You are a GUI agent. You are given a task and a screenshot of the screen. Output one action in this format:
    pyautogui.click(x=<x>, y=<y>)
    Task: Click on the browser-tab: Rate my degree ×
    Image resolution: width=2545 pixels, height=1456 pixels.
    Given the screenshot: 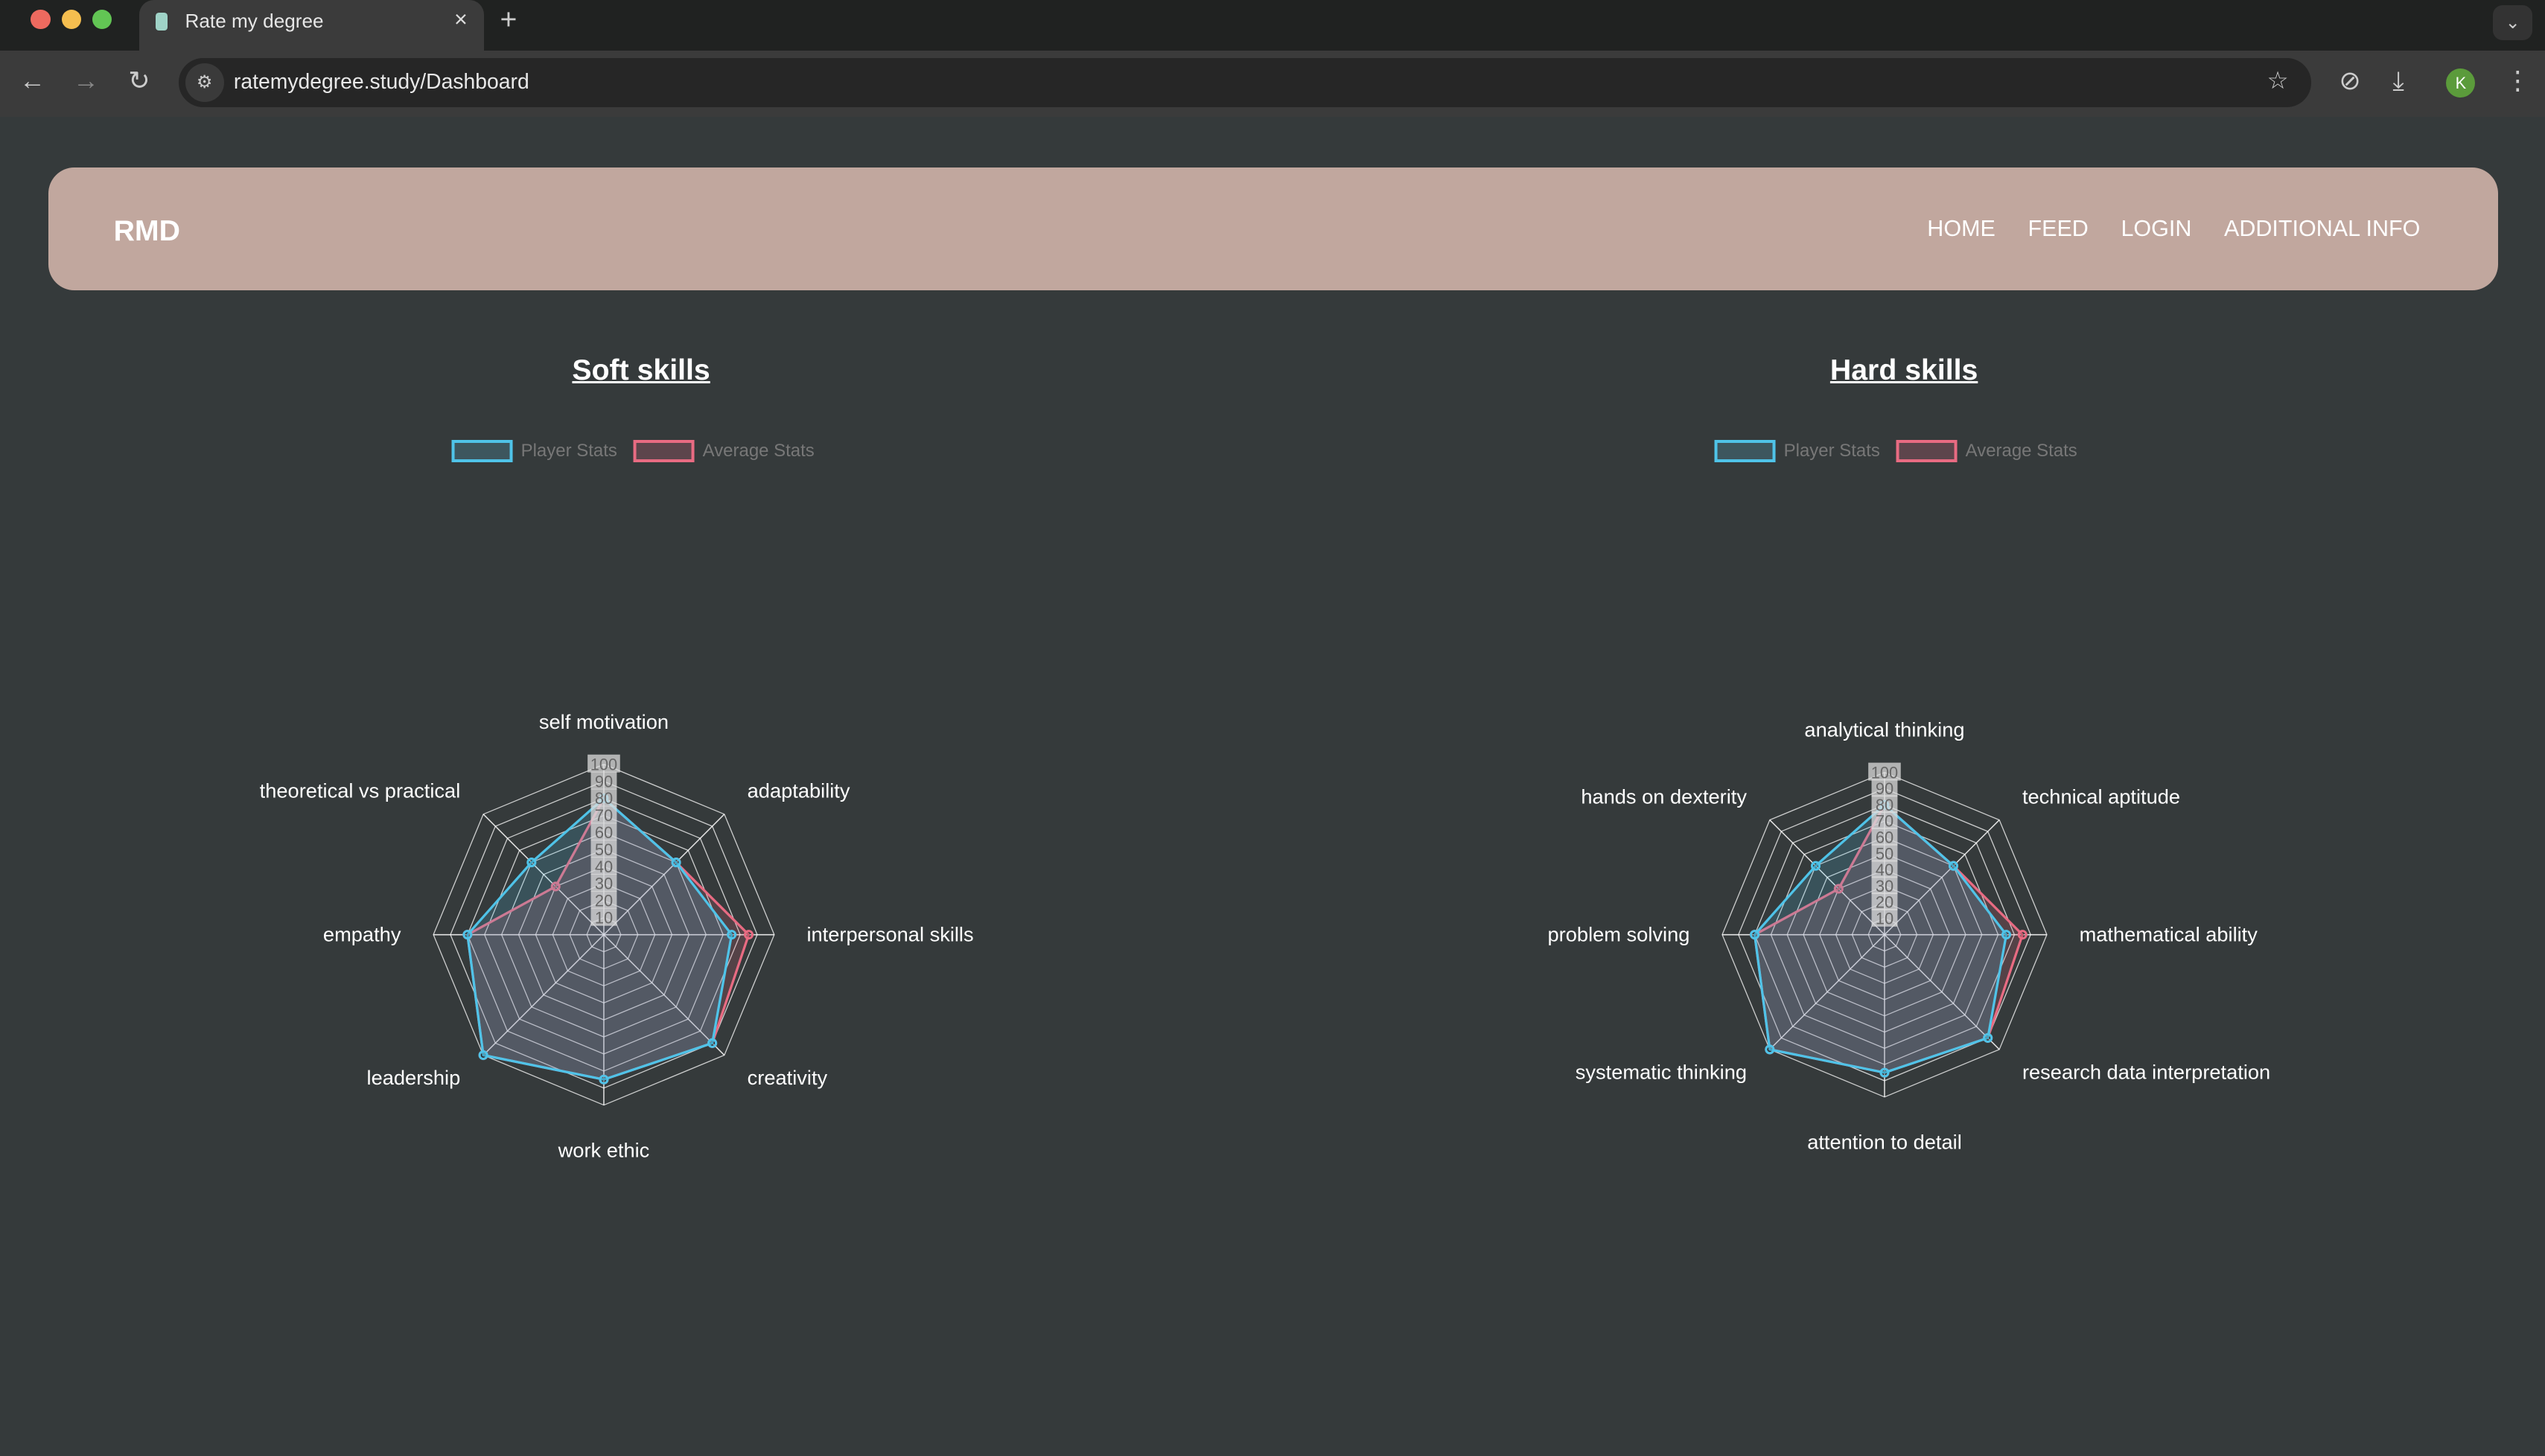 What is the action you would take?
    pyautogui.click(x=311, y=25)
    